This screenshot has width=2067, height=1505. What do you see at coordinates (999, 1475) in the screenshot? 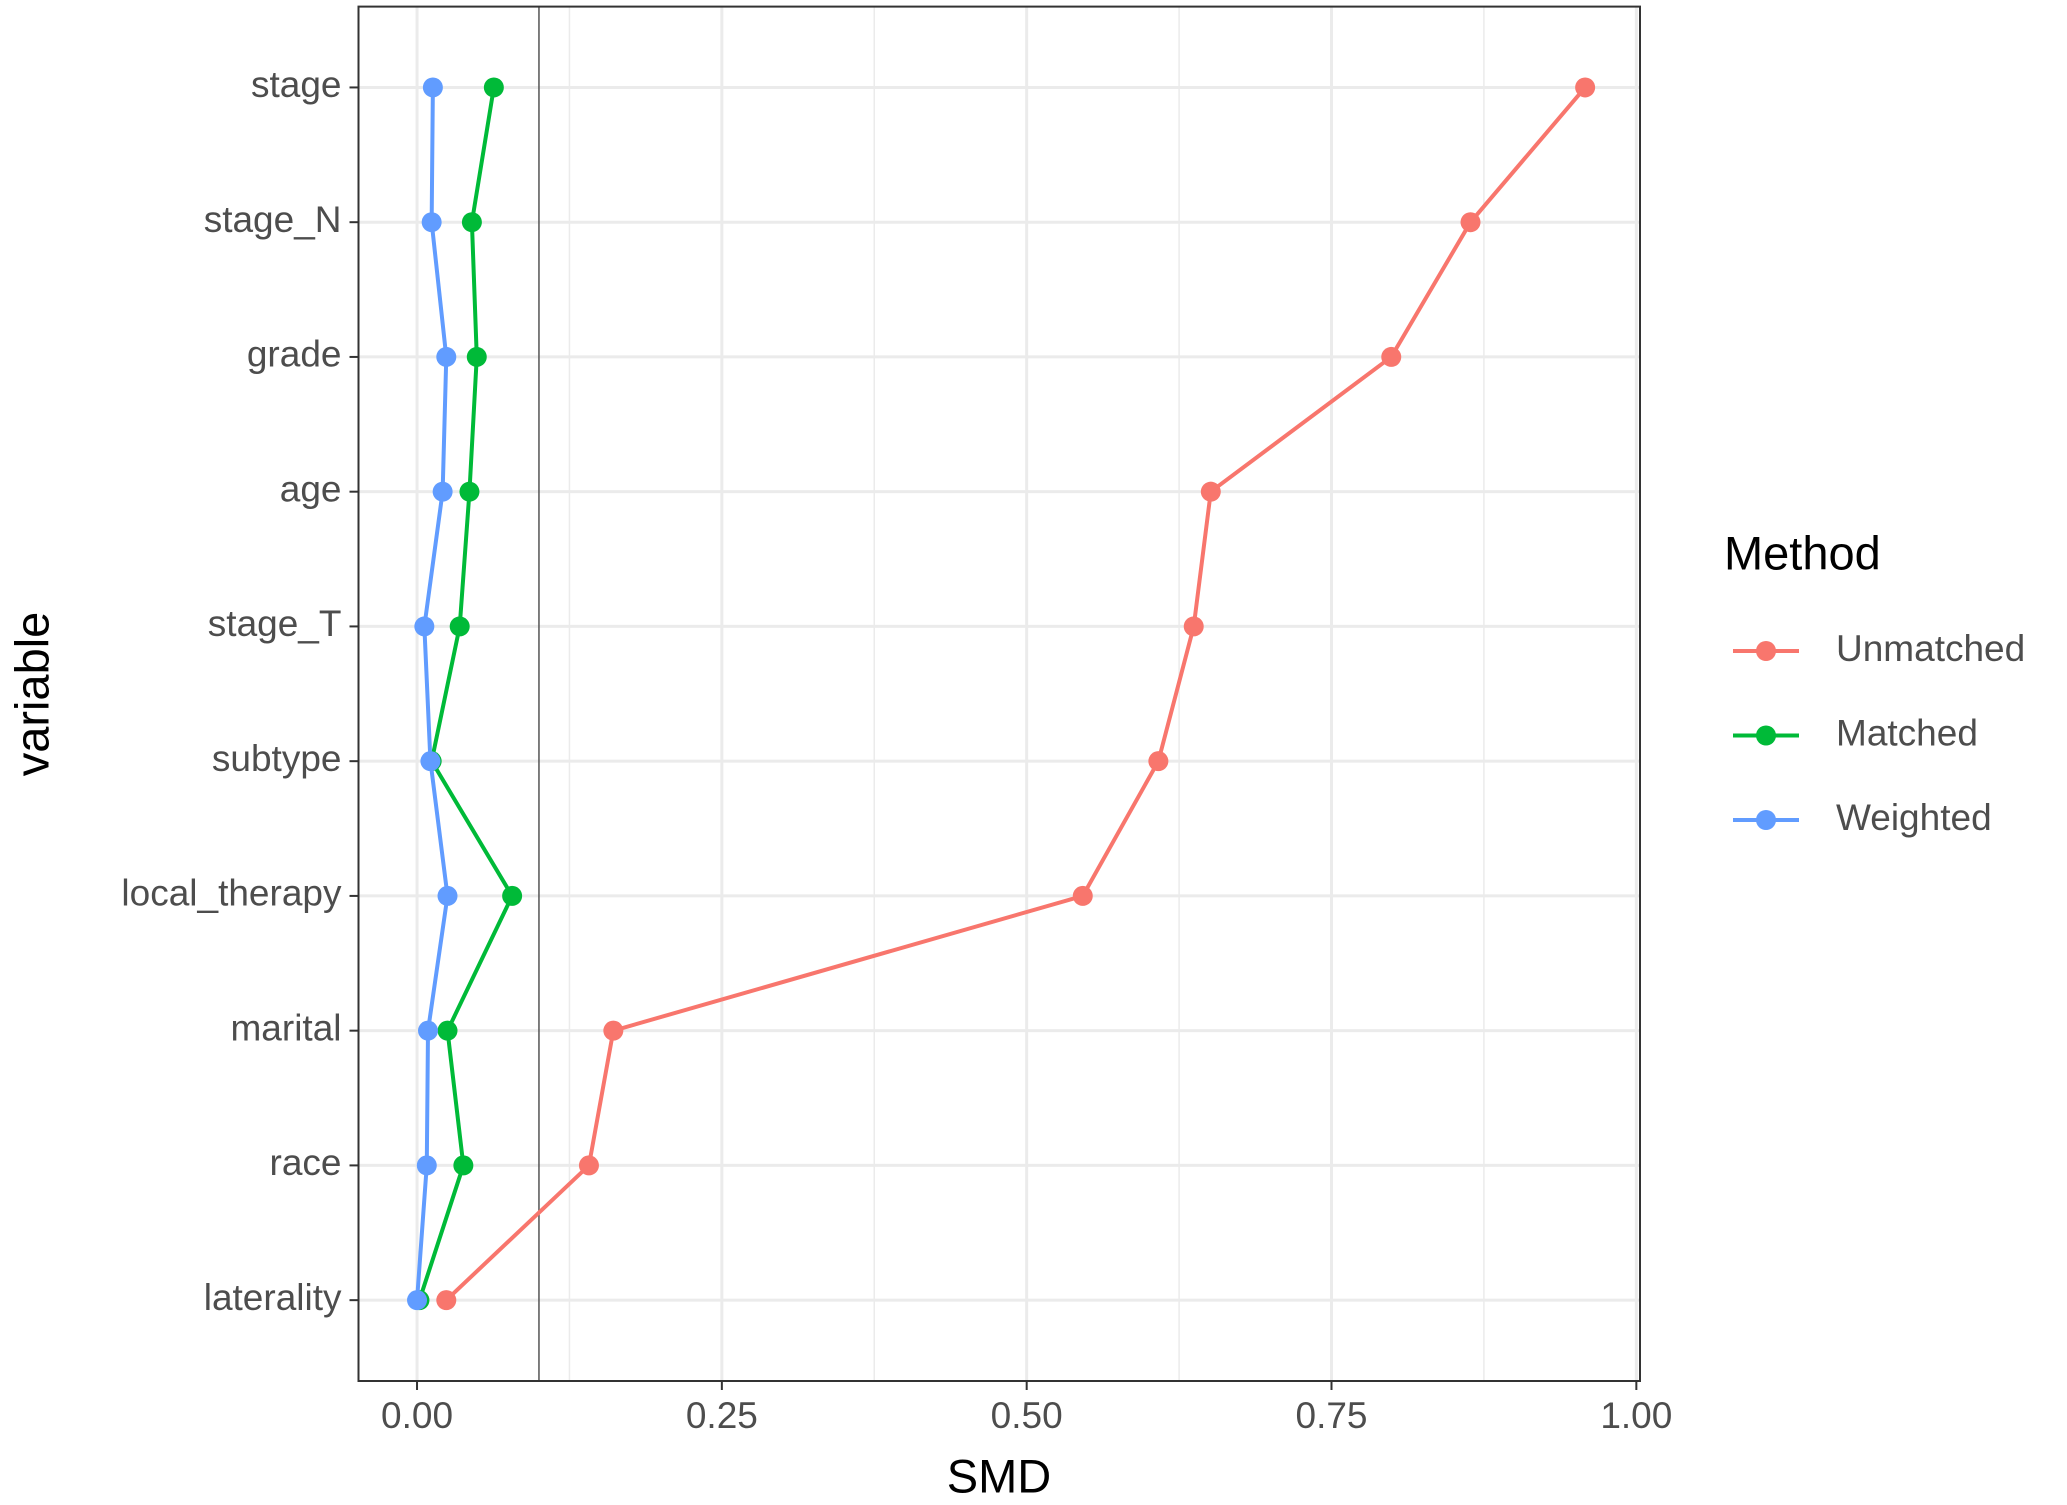
I see `x-axis-title: SMD` at bounding box center [999, 1475].